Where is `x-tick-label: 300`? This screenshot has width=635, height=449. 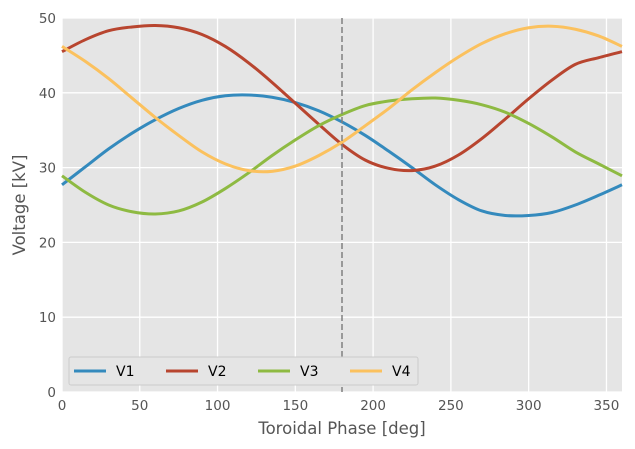
x-tick-label: 300 is located at coordinates (529, 406).